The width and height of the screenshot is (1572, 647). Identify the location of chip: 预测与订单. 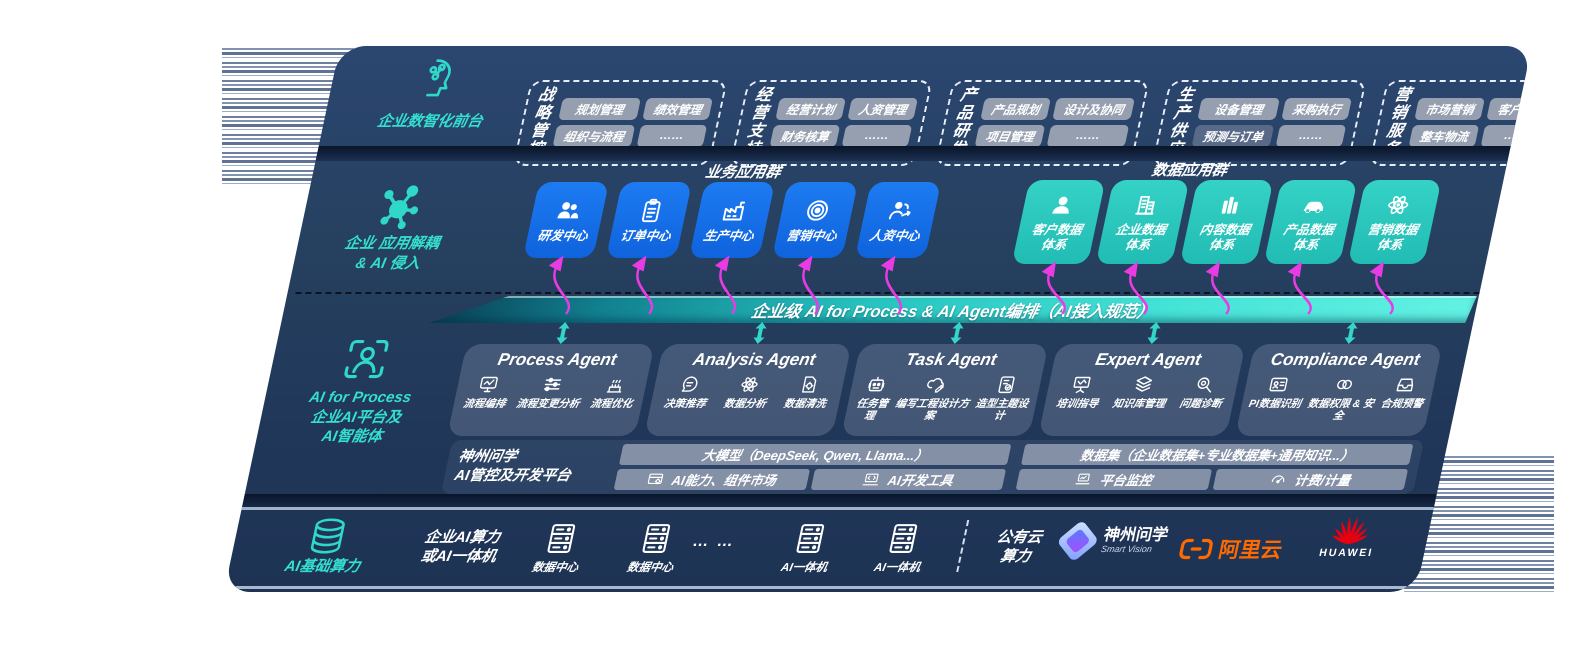
(1233, 136).